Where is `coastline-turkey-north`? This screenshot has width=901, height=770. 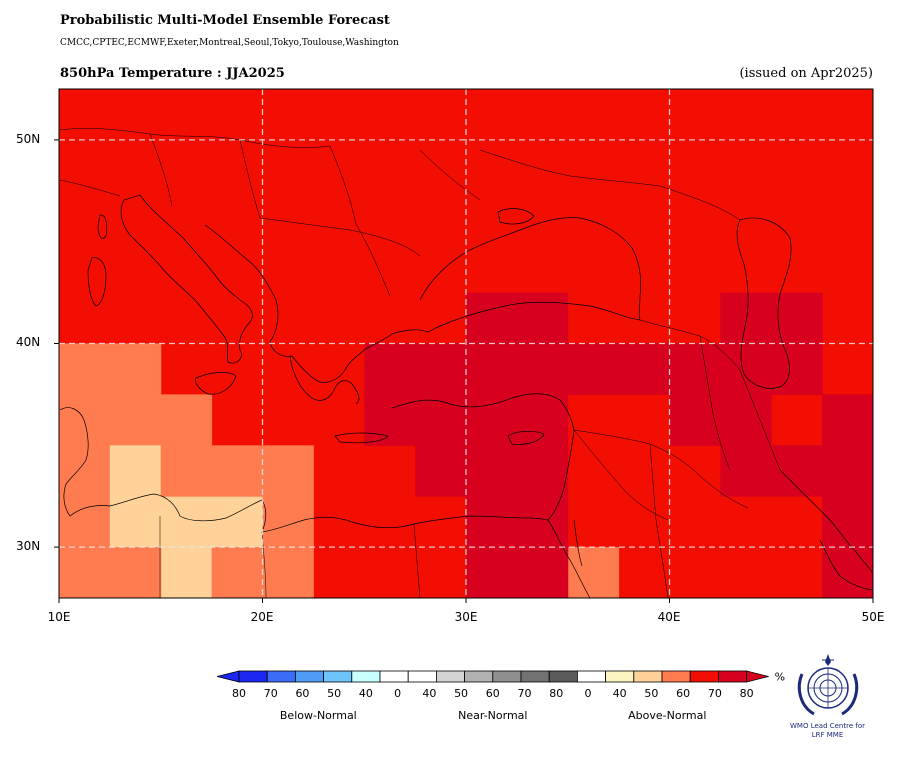
coastline-turkey-north is located at coordinates (534, 317).